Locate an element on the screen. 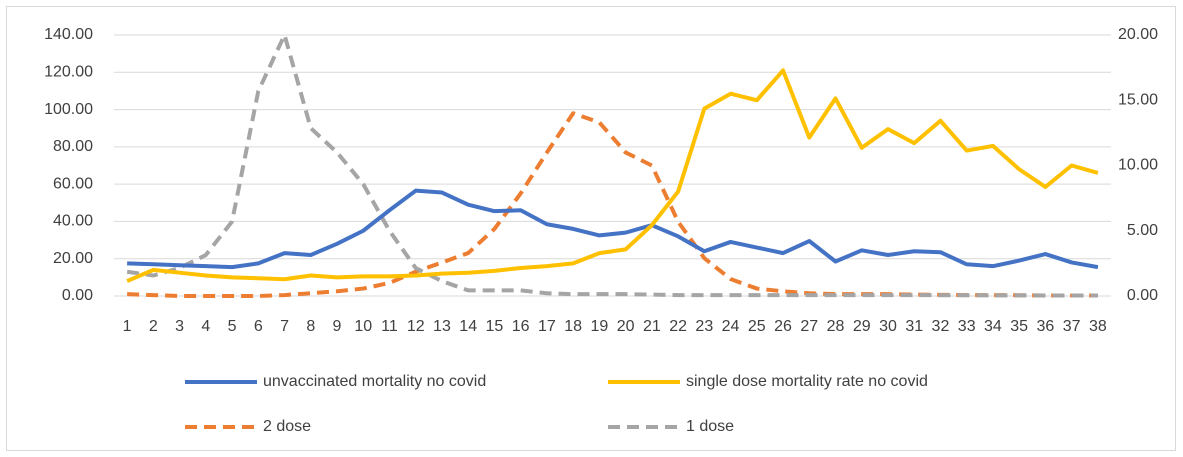  y2-tick-label: 10.00 is located at coordinates (1138, 165).